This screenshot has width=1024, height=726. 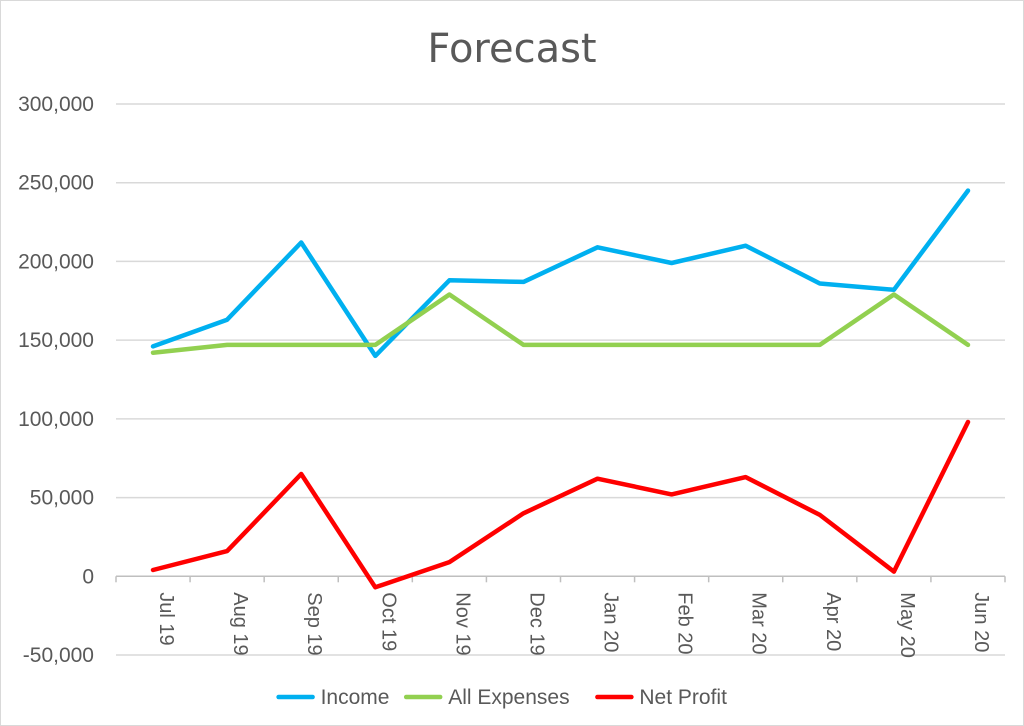 I want to click on y-tick-label: 300,000, so click(x=56, y=104).